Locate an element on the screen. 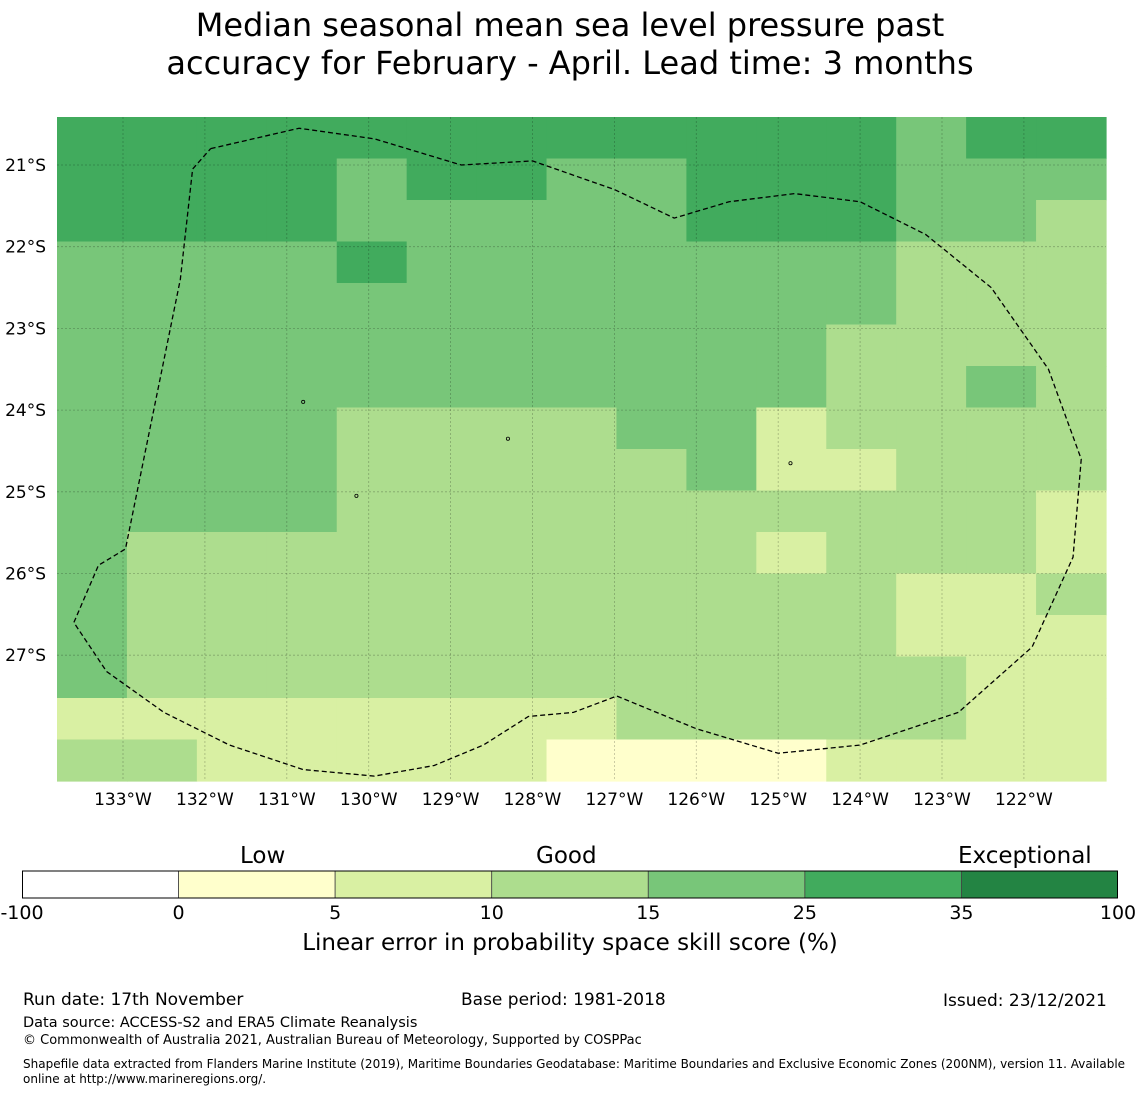 This screenshot has width=1140, height=1095. lon-tick-label: 127°W is located at coordinates (615, 800).